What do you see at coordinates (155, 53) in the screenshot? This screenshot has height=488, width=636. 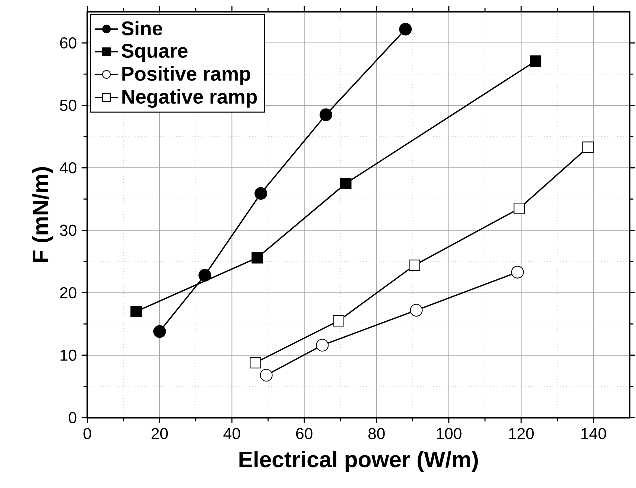 I see `legend-label: Square` at bounding box center [155, 53].